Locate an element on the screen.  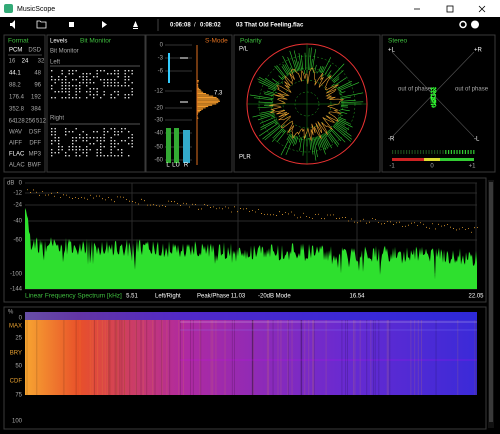
spectrum-mode: Left/Right is located at coordinates (168, 297).